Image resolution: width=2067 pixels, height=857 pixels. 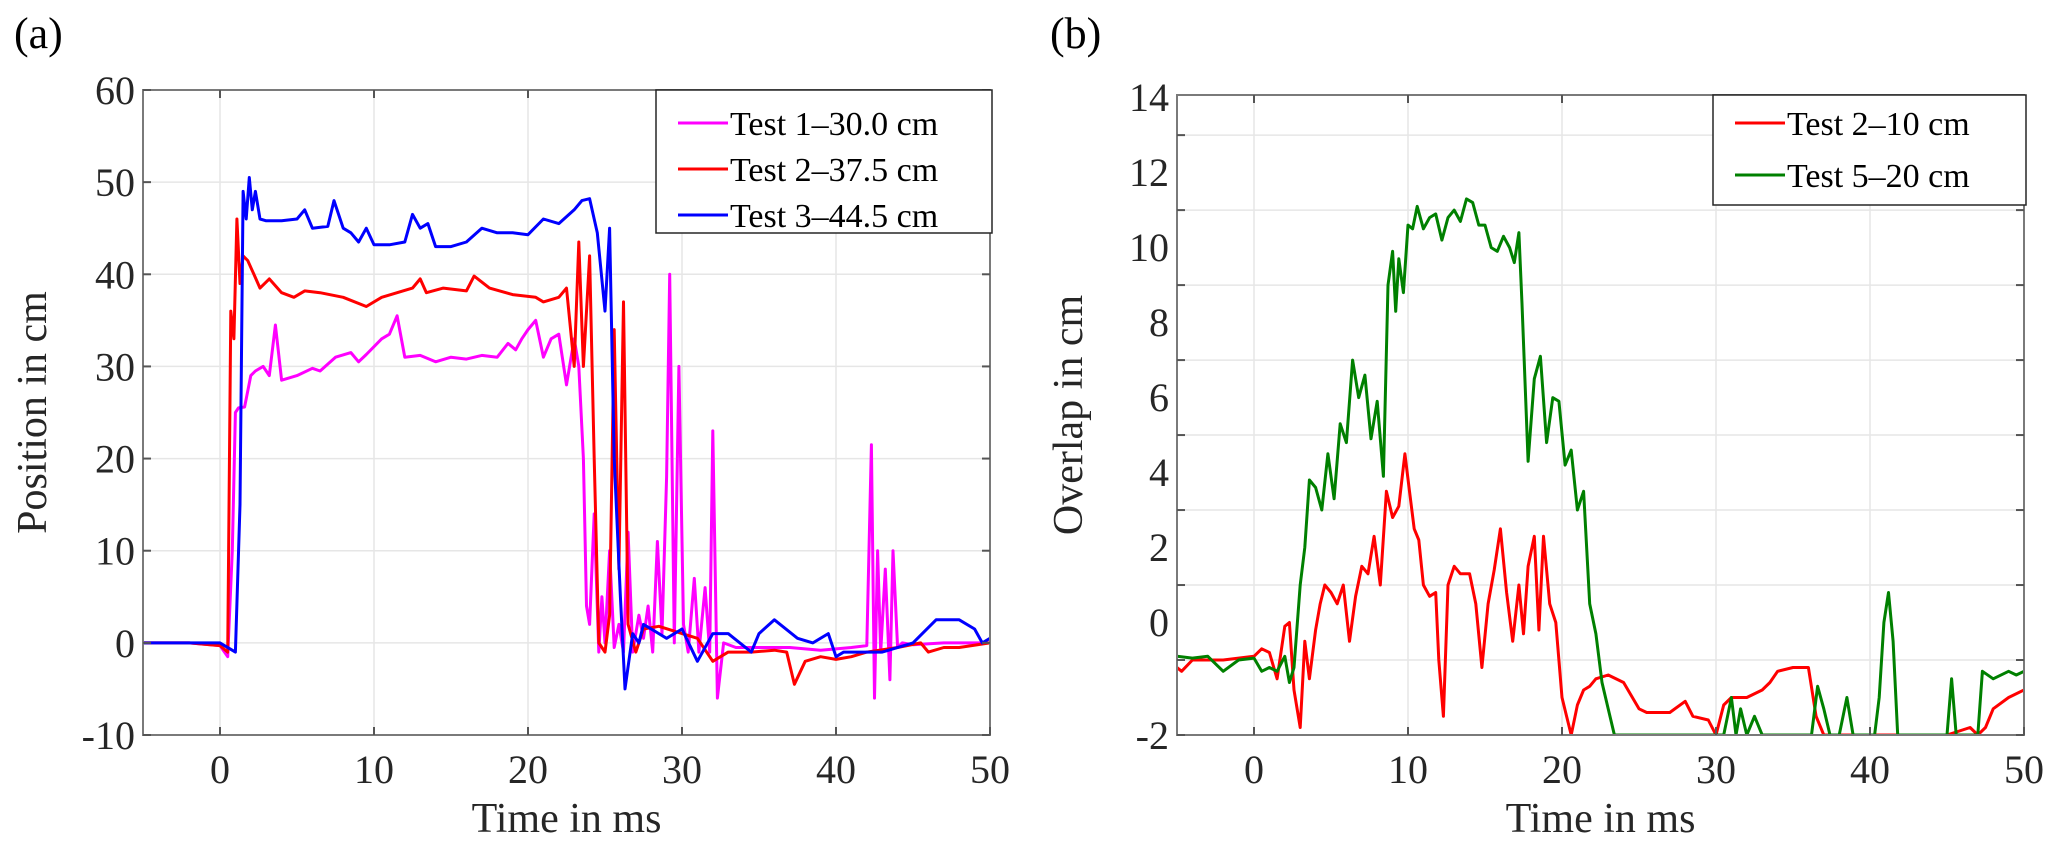 I want to click on legend-entry-label: Test 2–37.5 cm, so click(x=834, y=170).